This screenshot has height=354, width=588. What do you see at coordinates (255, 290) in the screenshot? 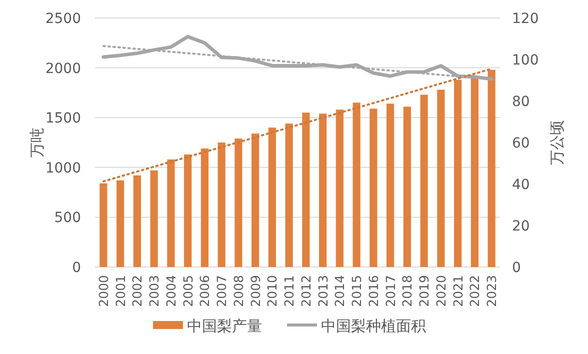
I see `x-tick-label: 2009` at bounding box center [255, 290].